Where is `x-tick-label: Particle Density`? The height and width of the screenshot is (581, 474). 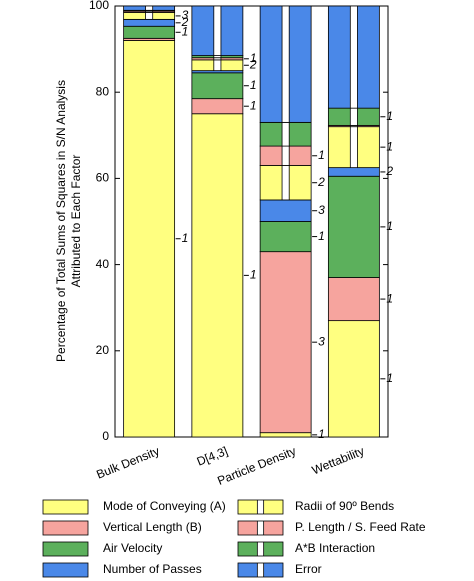
x-tick-label: Particle Density is located at coordinates (256, 466).